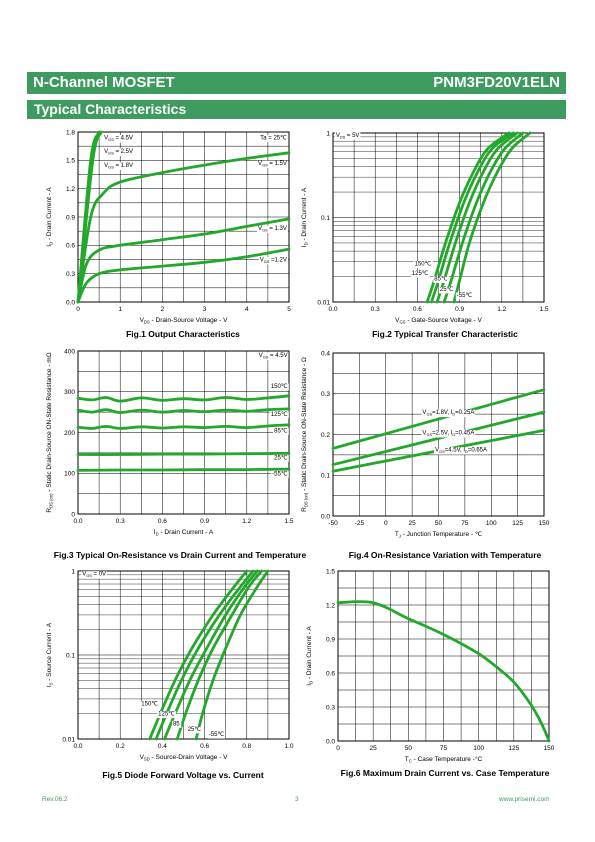 This screenshot has height=842, width=595. What do you see at coordinates (491, 523) in the screenshot?
I see `fig4-xtick-label: 100` at bounding box center [491, 523].